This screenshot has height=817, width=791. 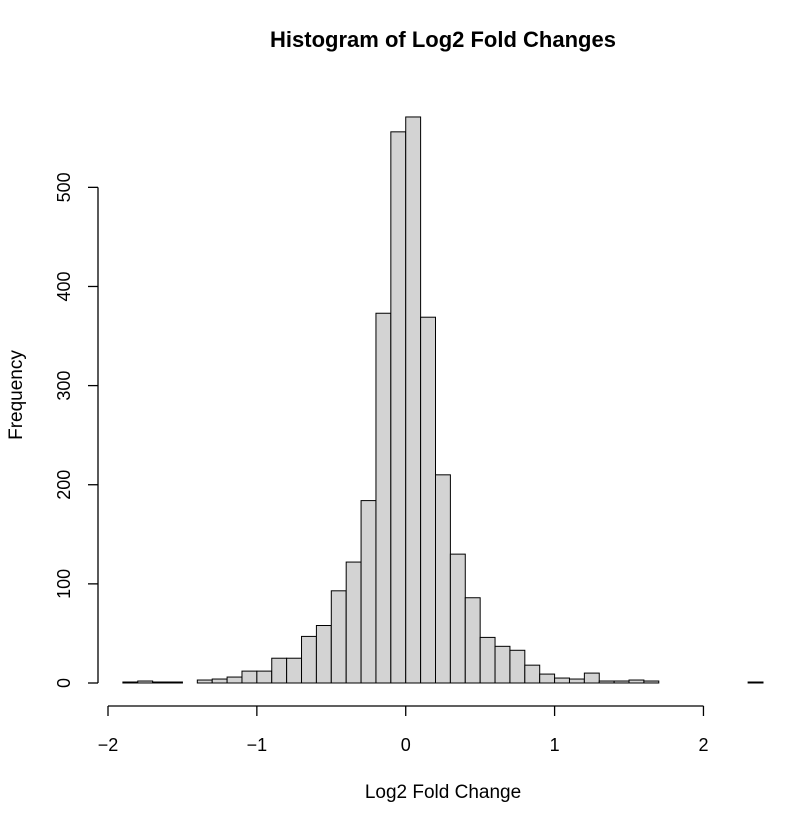 What do you see at coordinates (64, 386) in the screenshot?
I see `y-tick-label: 300` at bounding box center [64, 386].